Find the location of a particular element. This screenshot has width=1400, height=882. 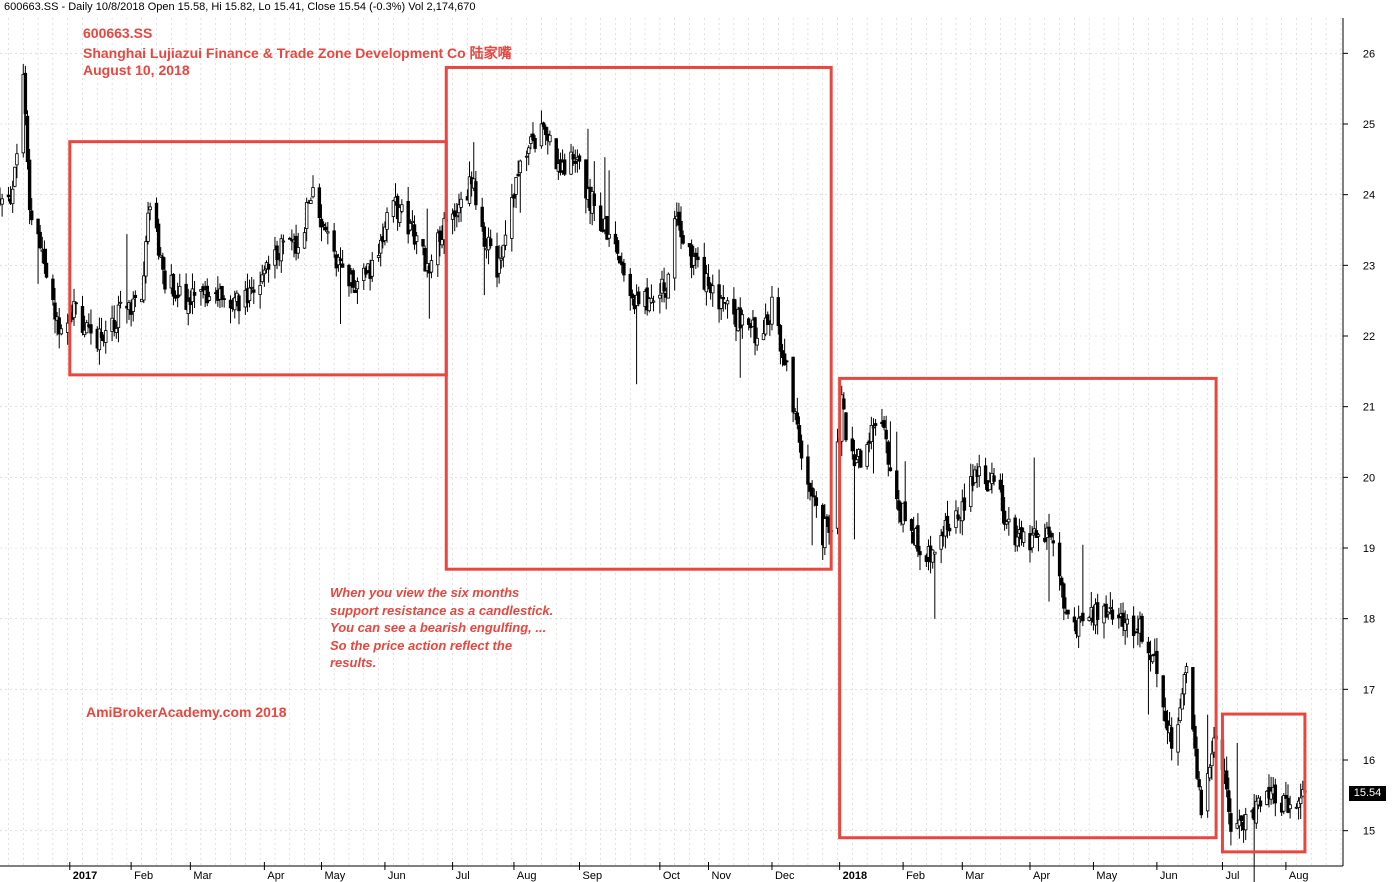

x-tick-label: Feb is located at coordinates (915, 876).